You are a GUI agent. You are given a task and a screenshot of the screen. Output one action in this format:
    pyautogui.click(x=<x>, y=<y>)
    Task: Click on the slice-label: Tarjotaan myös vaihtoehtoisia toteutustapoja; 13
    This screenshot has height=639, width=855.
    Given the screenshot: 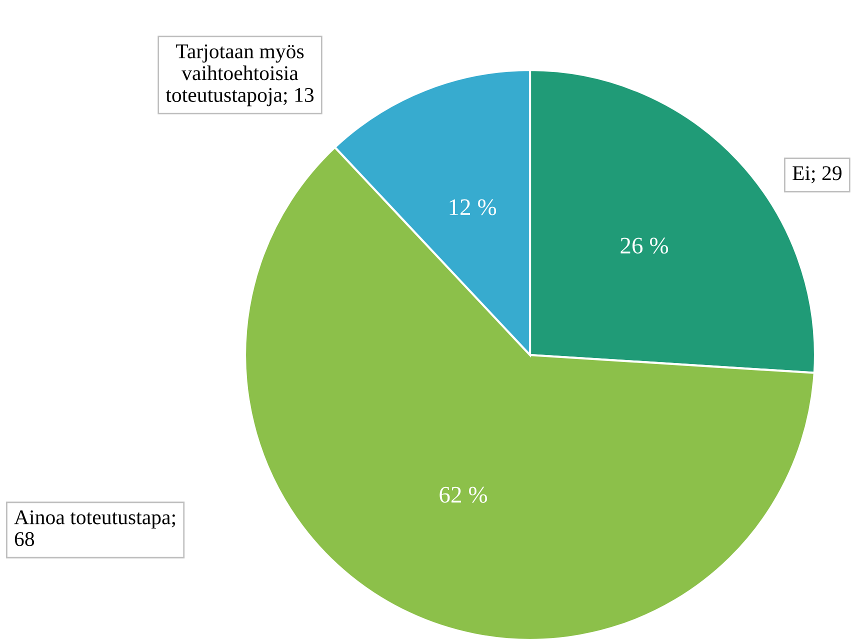 What is the action you would take?
    pyautogui.click(x=240, y=75)
    